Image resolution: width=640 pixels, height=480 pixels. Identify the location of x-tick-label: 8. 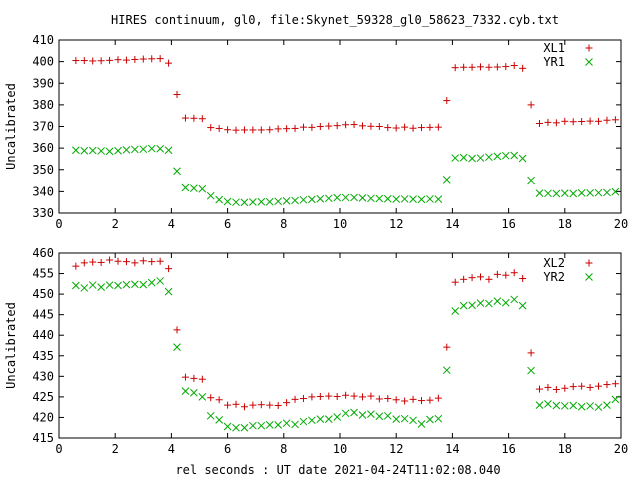
(283, 224).